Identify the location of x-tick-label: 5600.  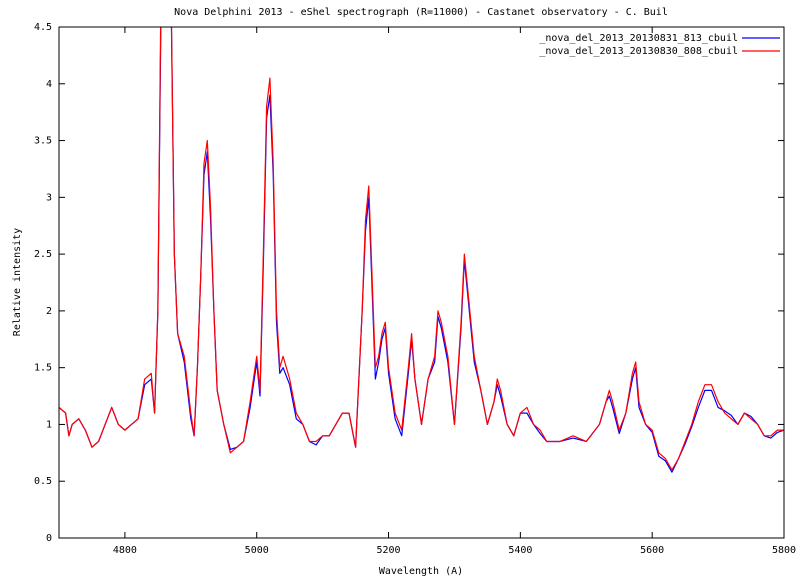
(652, 550).